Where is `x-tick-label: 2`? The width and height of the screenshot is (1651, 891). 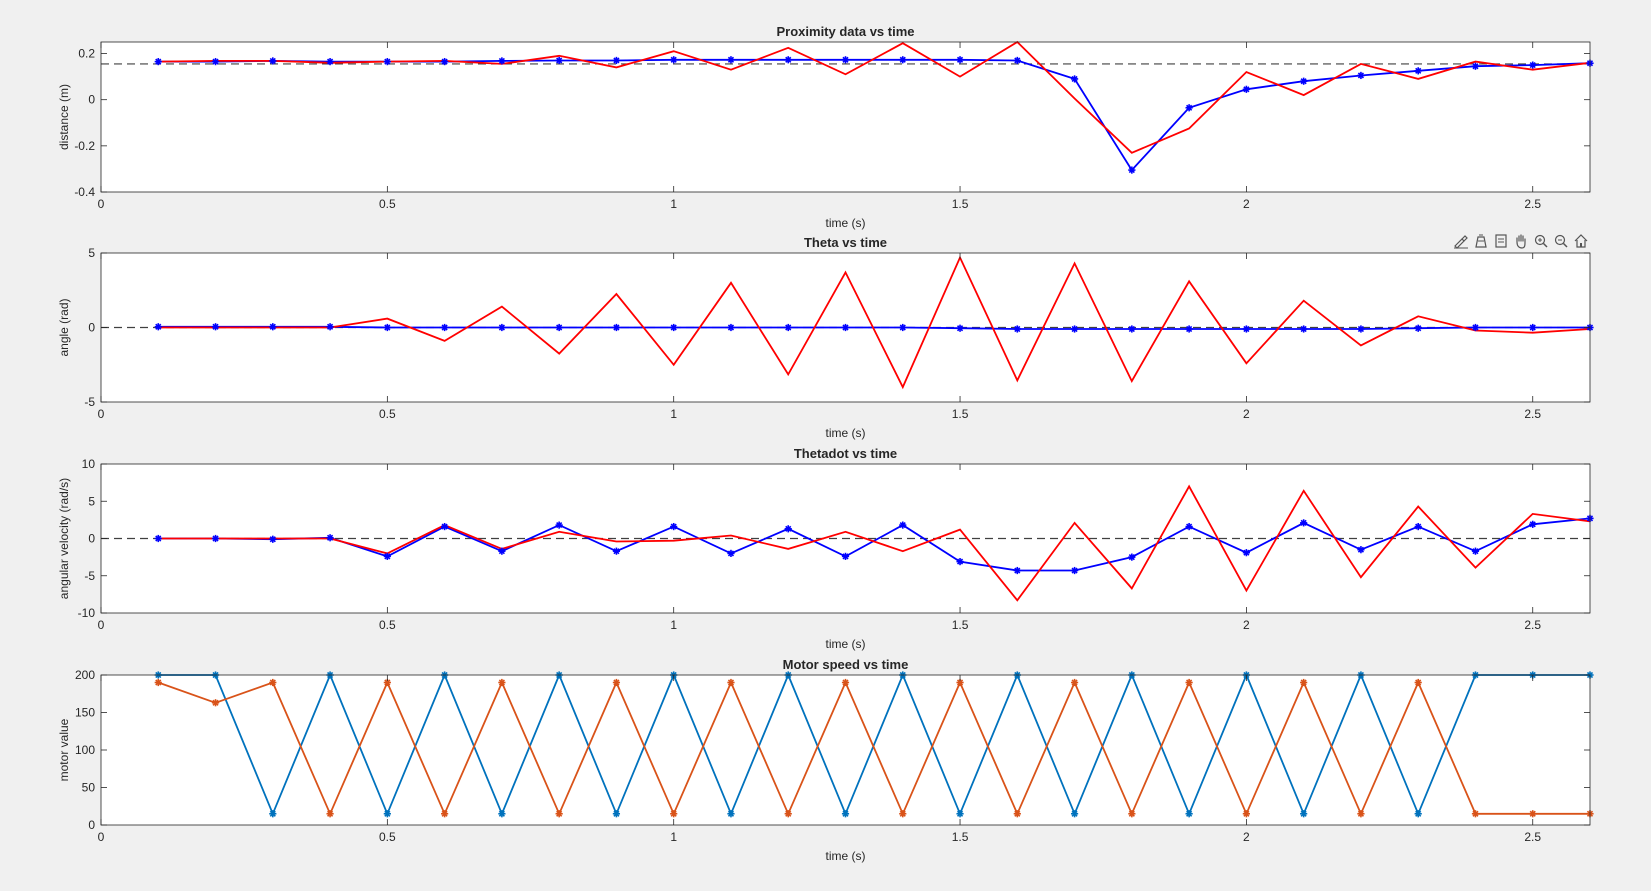 x-tick-label: 2 is located at coordinates (1246, 625).